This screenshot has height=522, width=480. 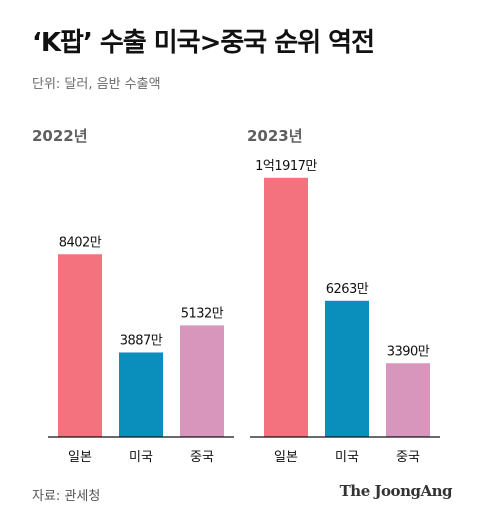 I want to click on bar-value-label: 3390만, so click(x=408, y=351).